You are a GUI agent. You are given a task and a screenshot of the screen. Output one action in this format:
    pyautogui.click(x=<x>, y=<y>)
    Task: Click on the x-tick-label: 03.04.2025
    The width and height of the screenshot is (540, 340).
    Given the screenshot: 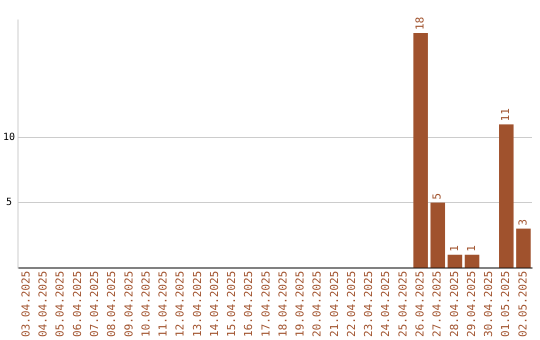 What is the action you would take?
    pyautogui.click(x=25, y=304)
    